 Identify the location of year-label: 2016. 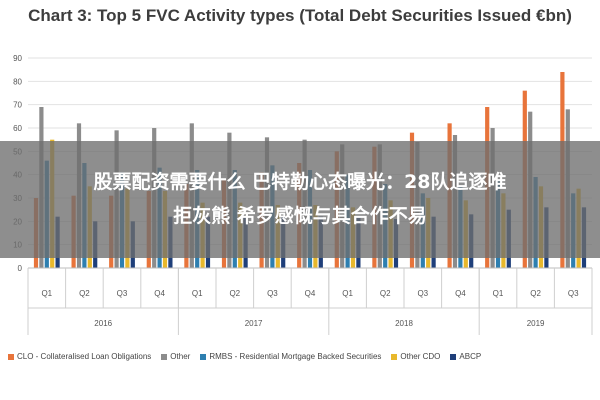
(103, 323).